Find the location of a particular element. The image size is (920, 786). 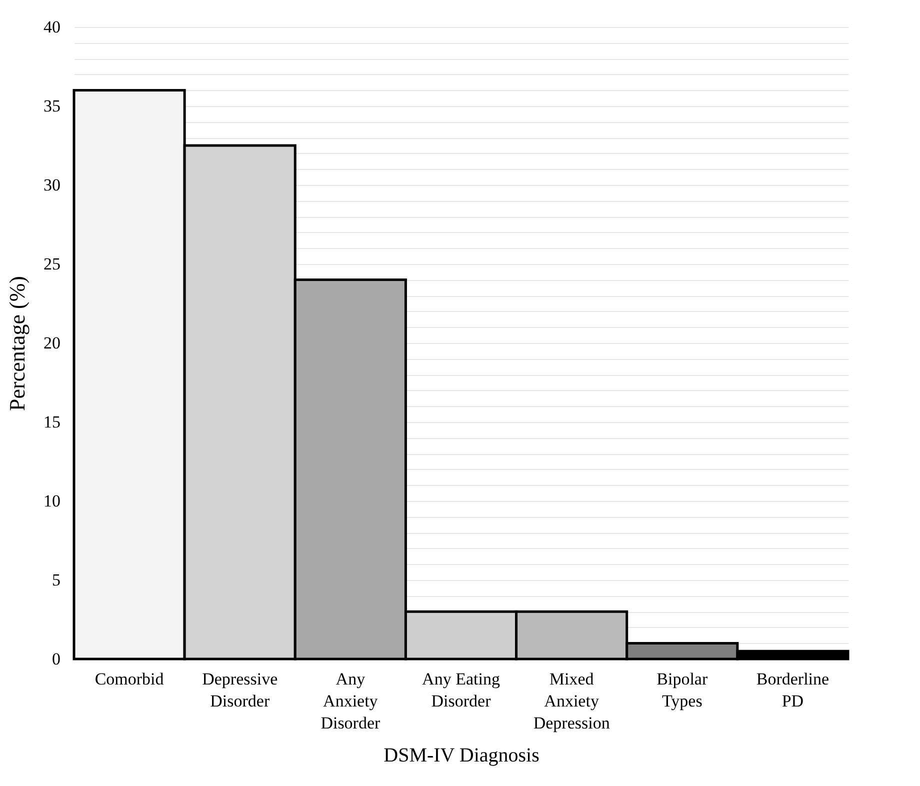

y-axis-title: Percentage (%) is located at coordinates (17, 343).